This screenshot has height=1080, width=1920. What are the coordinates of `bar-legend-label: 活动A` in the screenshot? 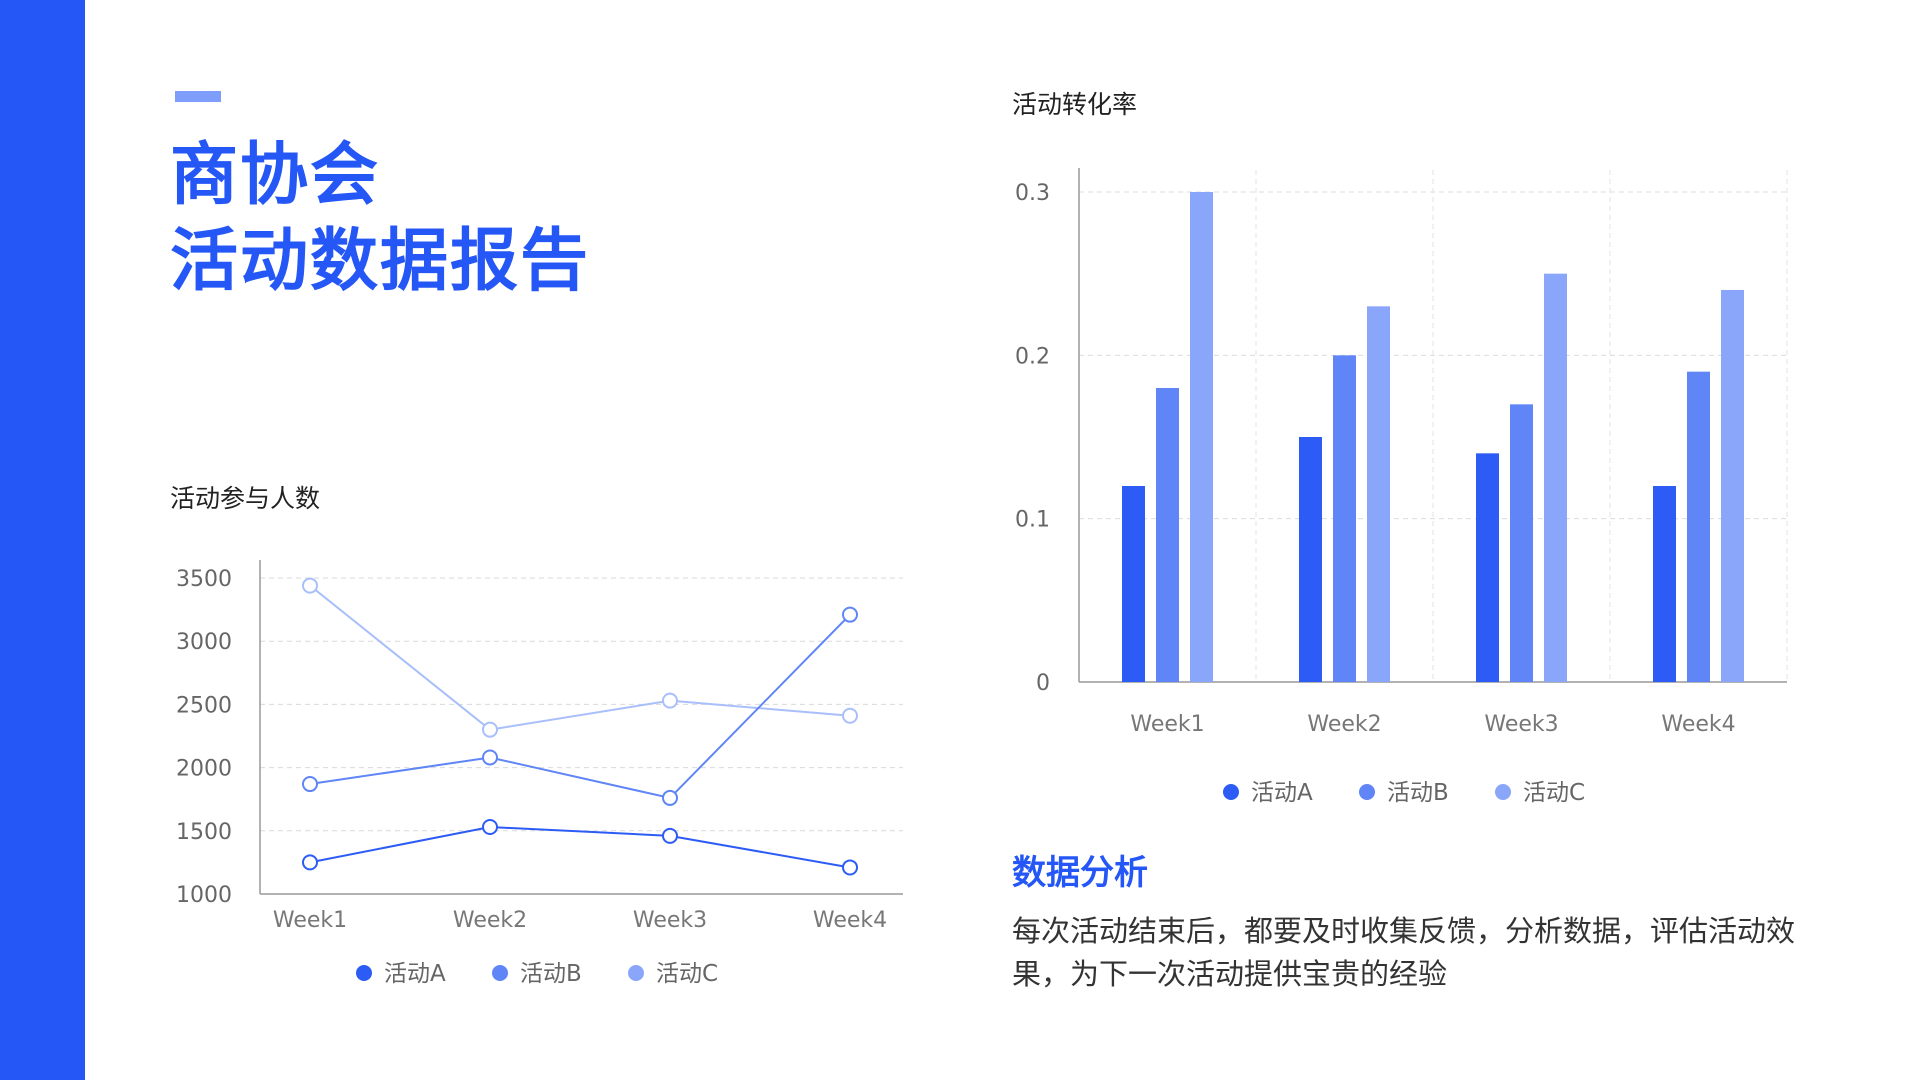 It's located at (1282, 793).